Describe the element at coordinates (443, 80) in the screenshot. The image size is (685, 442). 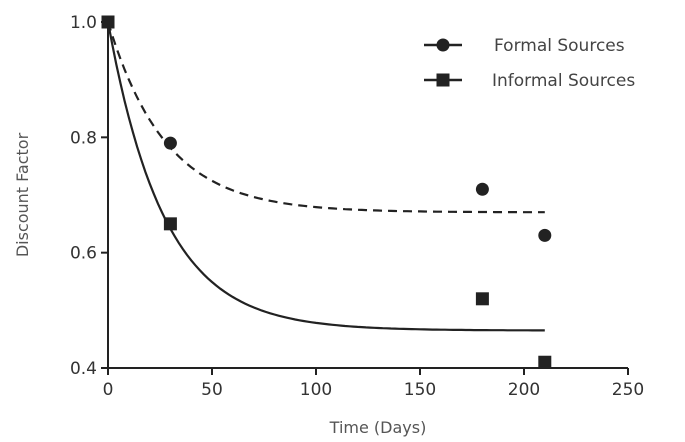
I see `legend-marker-square` at that location.